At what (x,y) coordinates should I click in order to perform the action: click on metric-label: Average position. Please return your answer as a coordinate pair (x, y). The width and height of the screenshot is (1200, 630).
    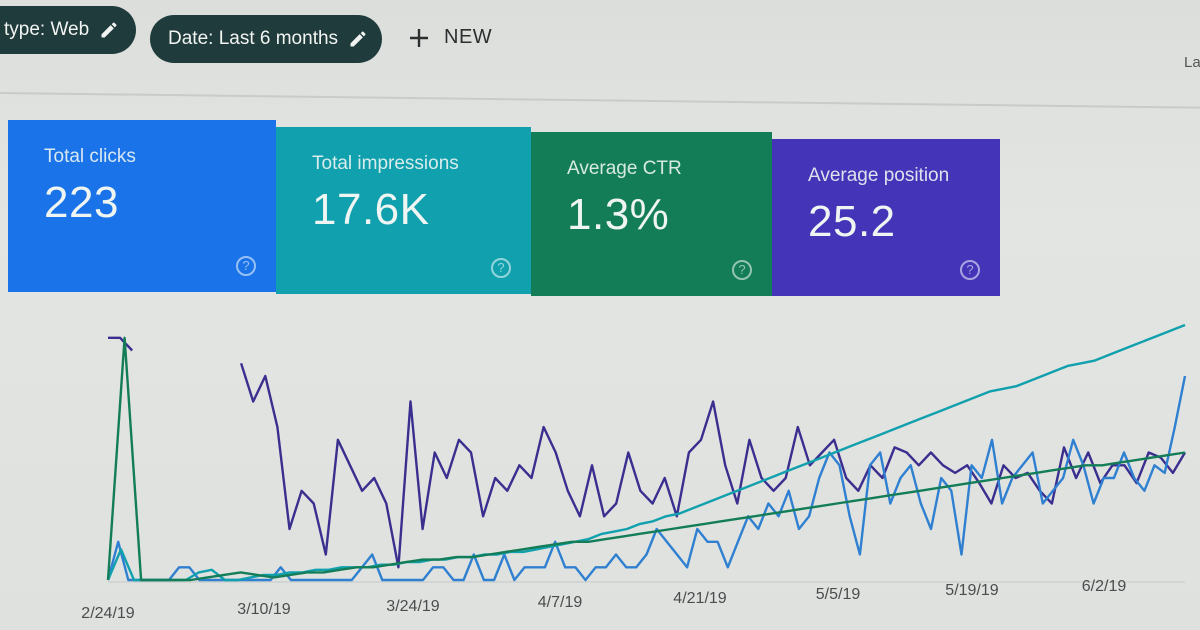
    Looking at the image, I should click on (879, 175).